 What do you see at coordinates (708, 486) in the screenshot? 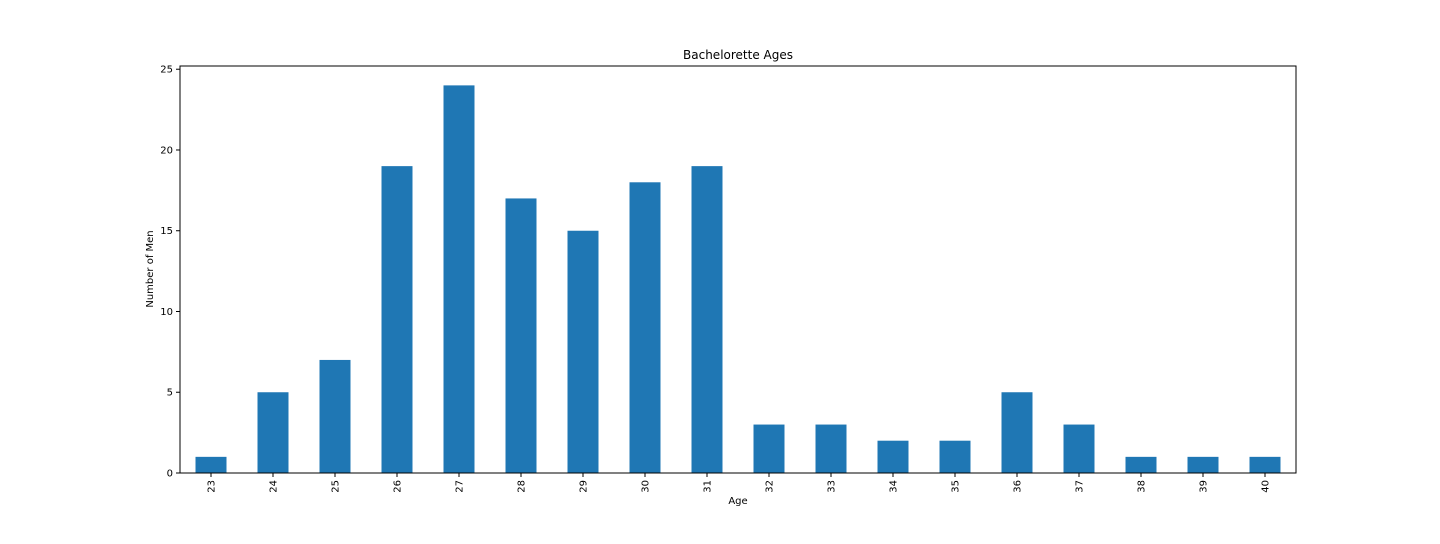
I see `x-tick-label: 31` at bounding box center [708, 486].